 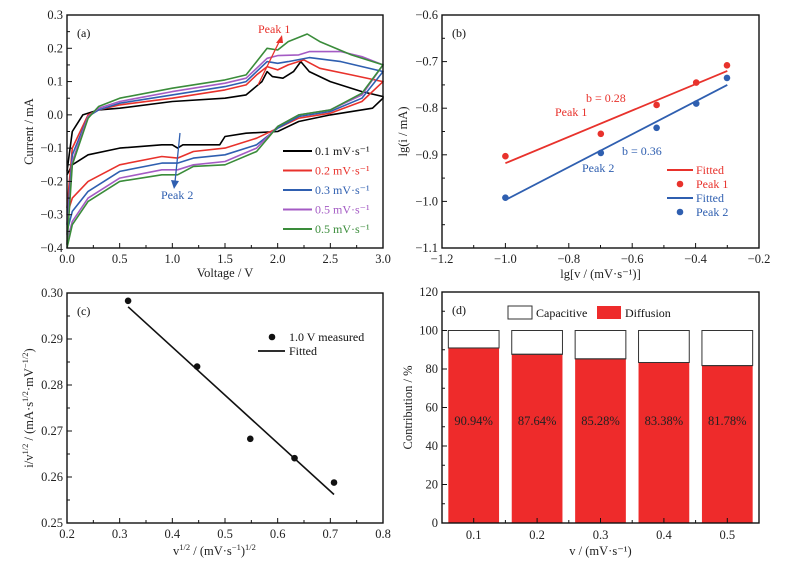 What do you see at coordinates (176, 551) in the screenshot?
I see `label-part: v` at bounding box center [176, 551].